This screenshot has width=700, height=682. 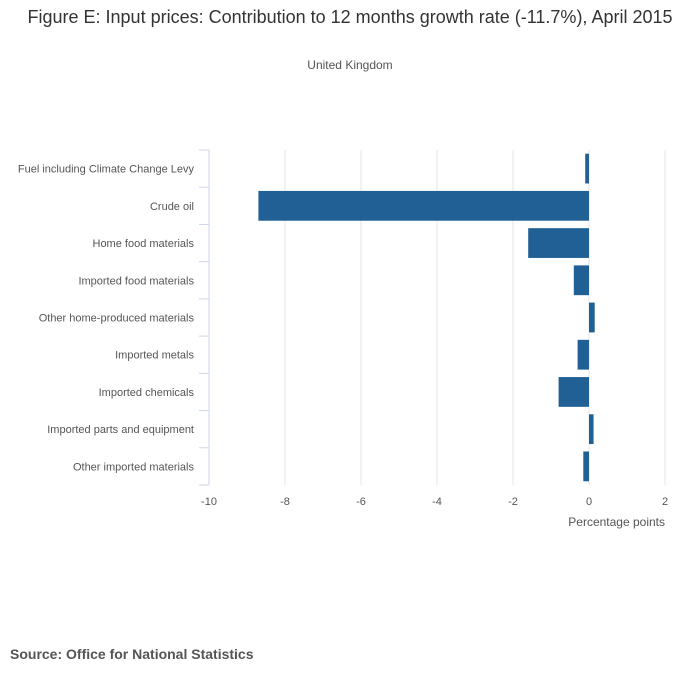 What do you see at coordinates (147, 393) in the screenshot?
I see `category-label: Imported chemicals` at bounding box center [147, 393].